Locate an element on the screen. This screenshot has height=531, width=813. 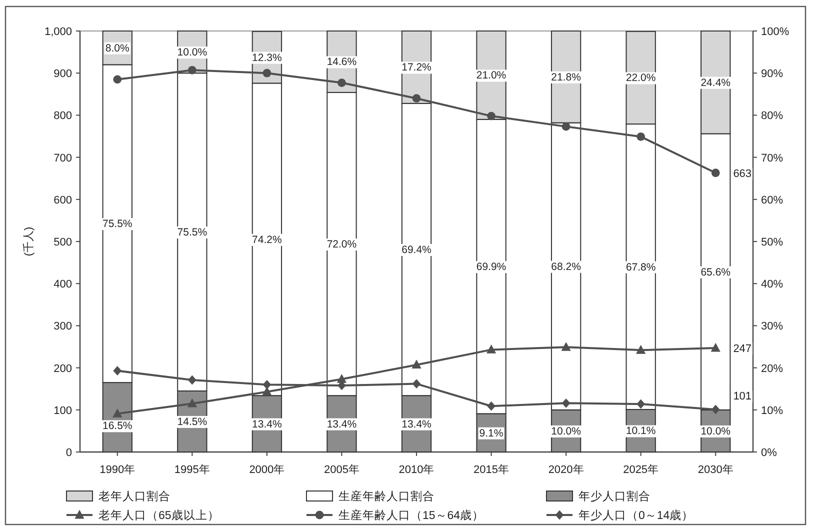
data-label: 65.6% is located at coordinates (715, 272).